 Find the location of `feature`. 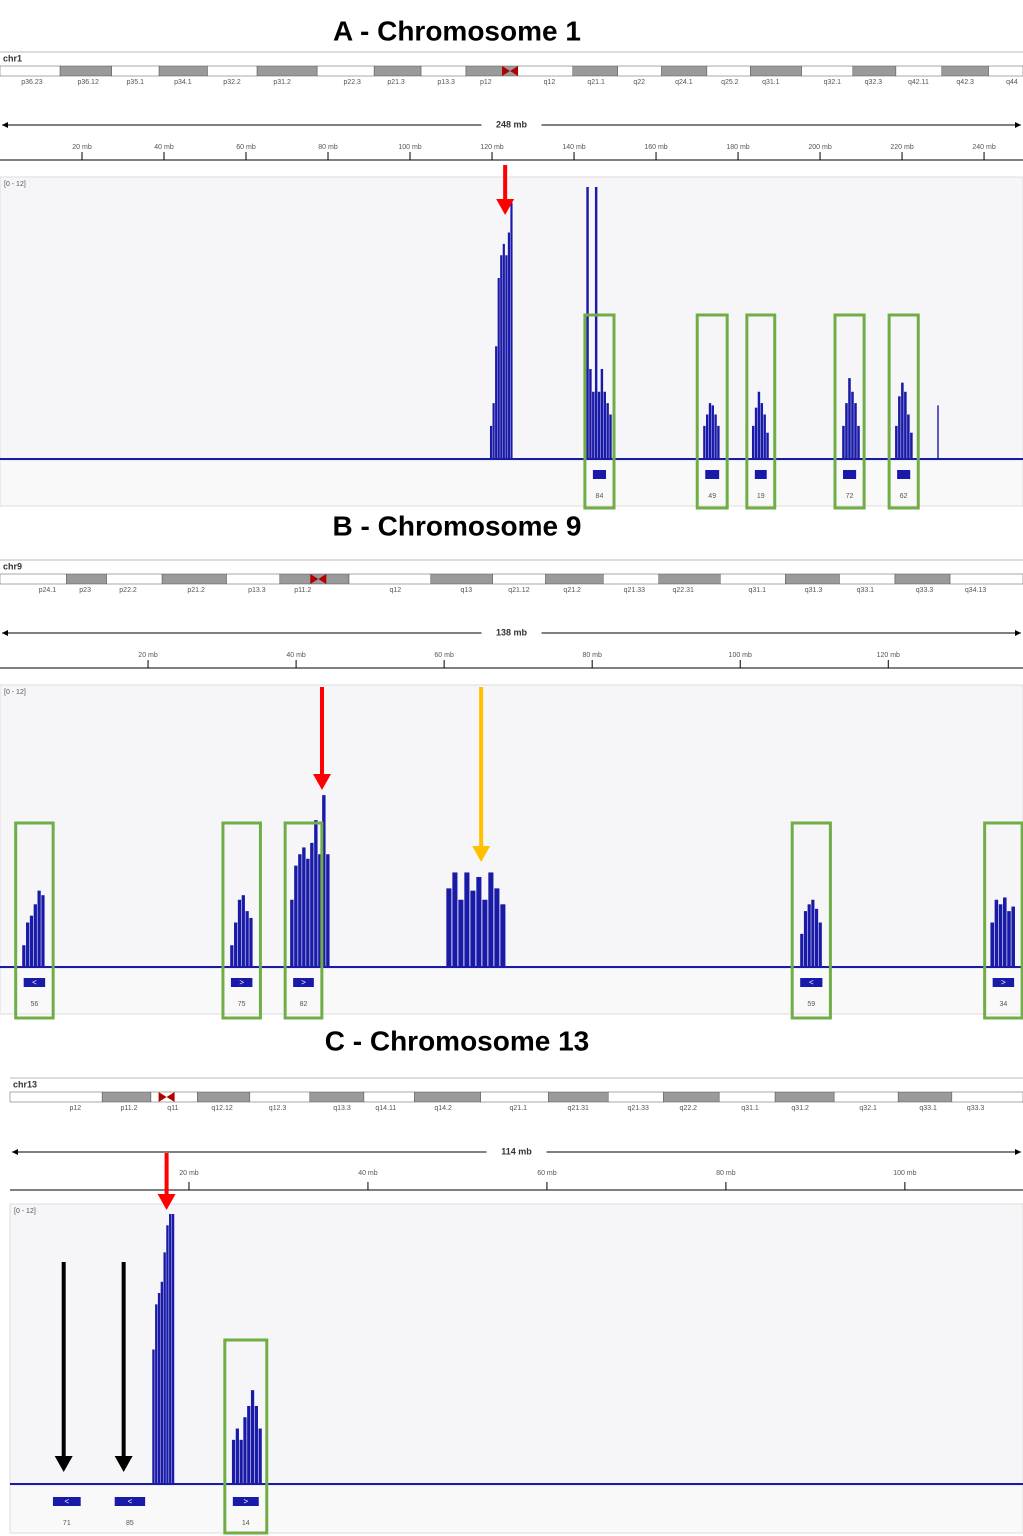

feature is located at coordinates (760, 474).